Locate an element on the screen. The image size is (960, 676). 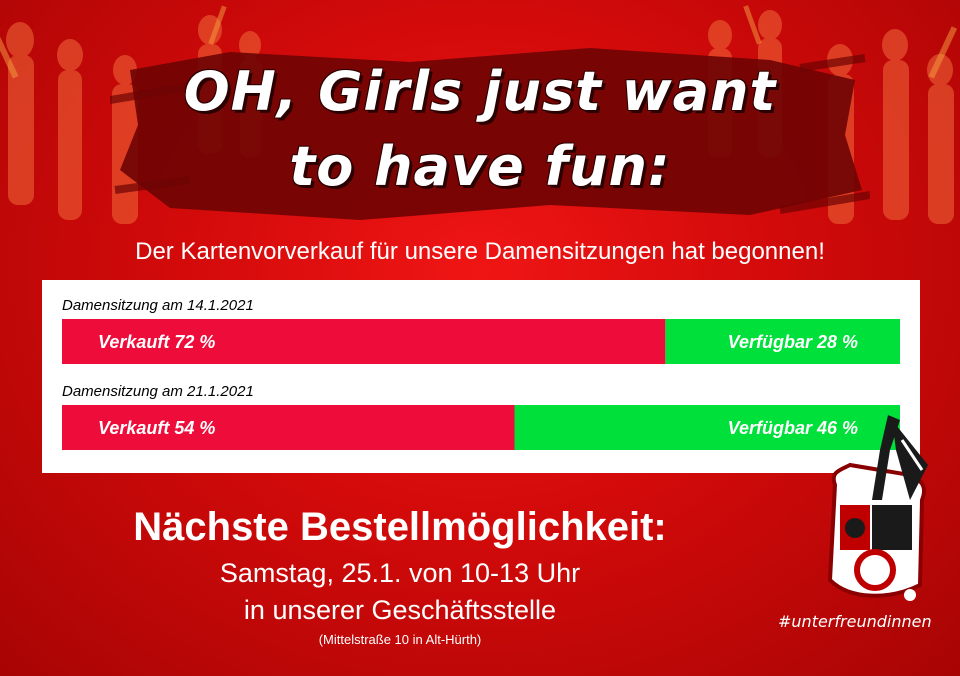
group-2-sold-label: Verkauft 54 % is located at coordinates (156, 428).